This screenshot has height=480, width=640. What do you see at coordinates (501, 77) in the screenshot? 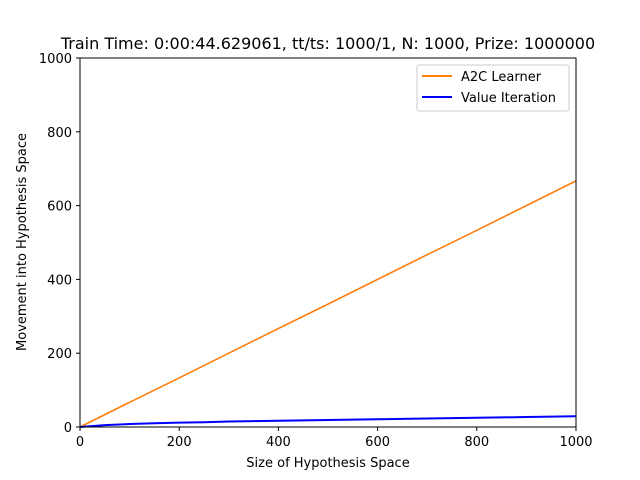
I see `legend-label-a2c-learner: A2C Learner` at bounding box center [501, 77].